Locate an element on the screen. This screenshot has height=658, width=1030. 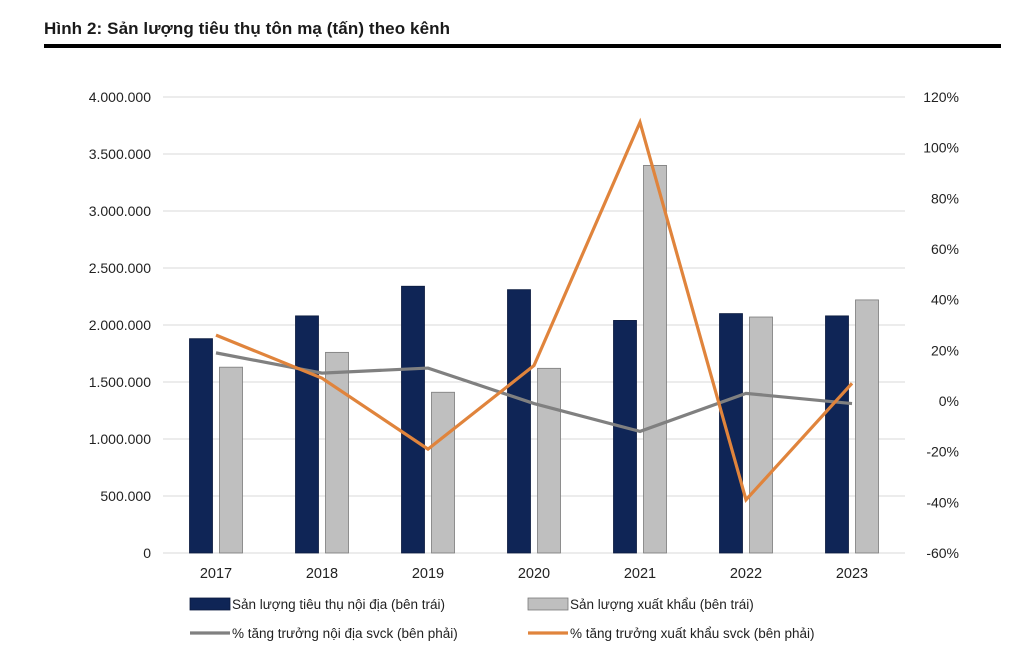
right-axis-tick-label: 40% is located at coordinates (945, 300).